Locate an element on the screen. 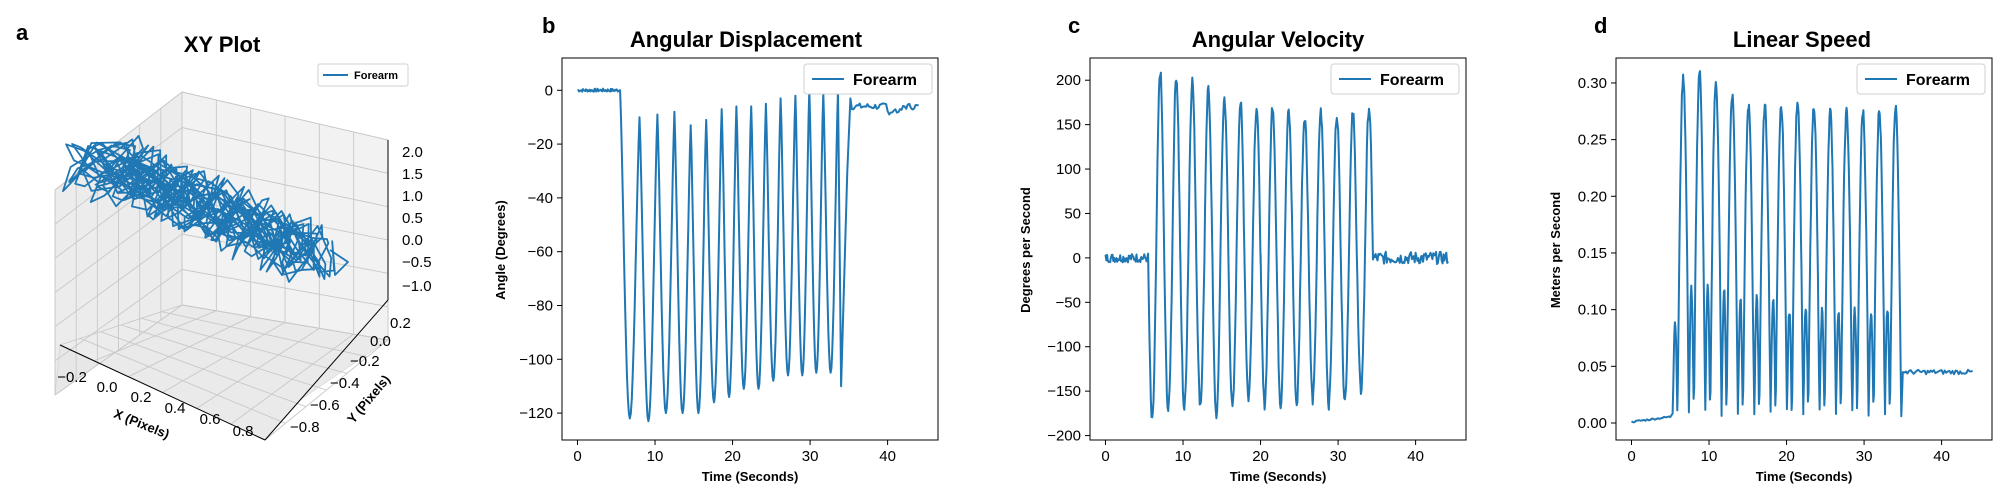  xy-plot-title: XY Plot is located at coordinates (222, 44).